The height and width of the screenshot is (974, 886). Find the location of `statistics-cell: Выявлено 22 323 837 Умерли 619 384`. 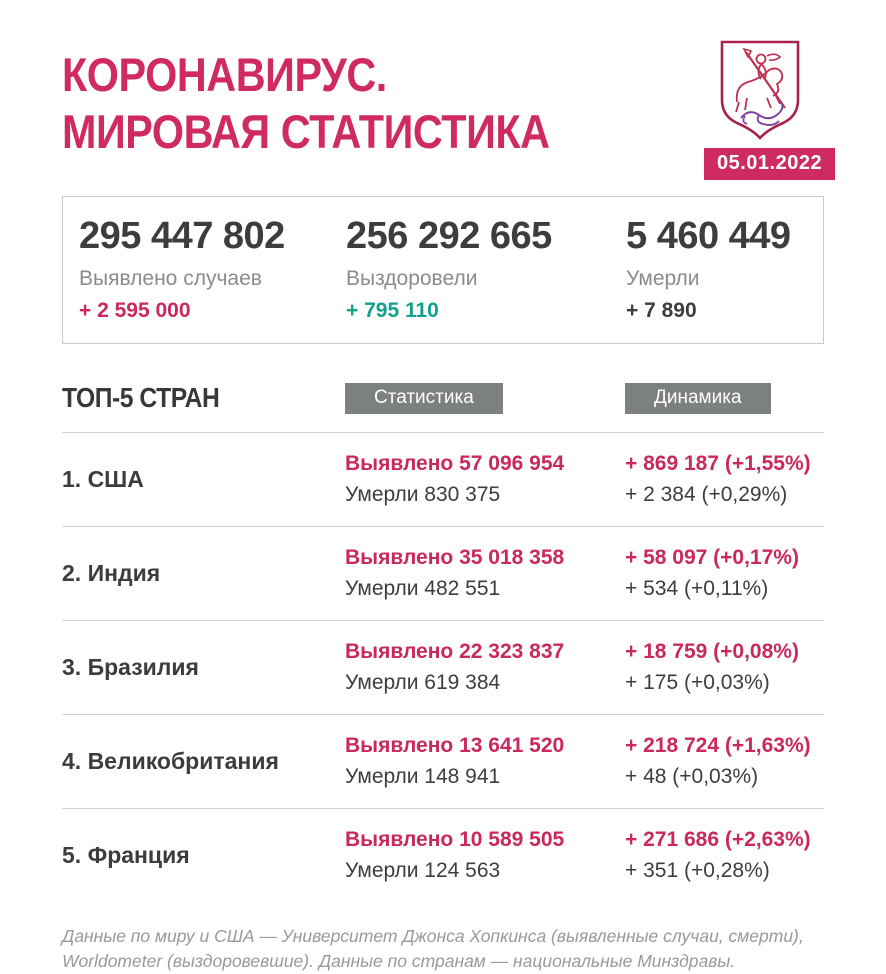

statistics-cell: Выявлено 22 323 837 Умерли 619 384 is located at coordinates (485, 667).